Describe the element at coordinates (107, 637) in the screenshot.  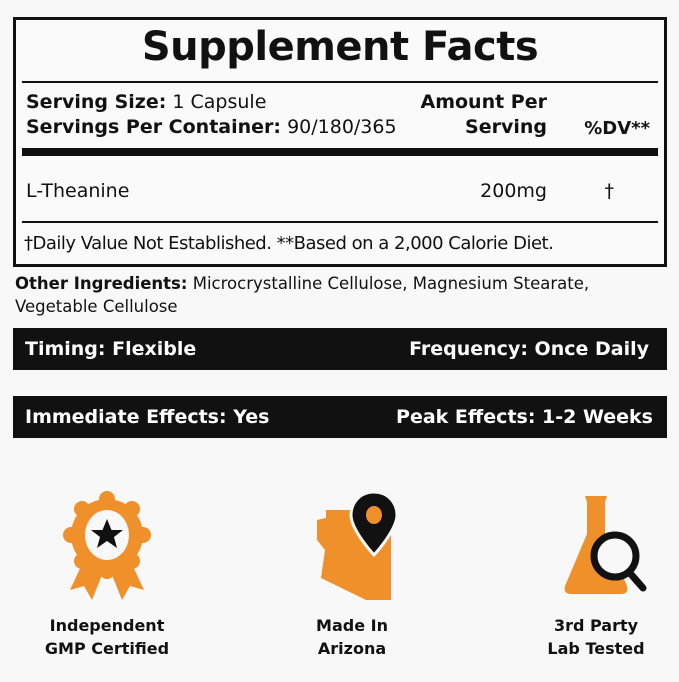
I see `badge-label-gmp: Independent GMP Certified` at that location.